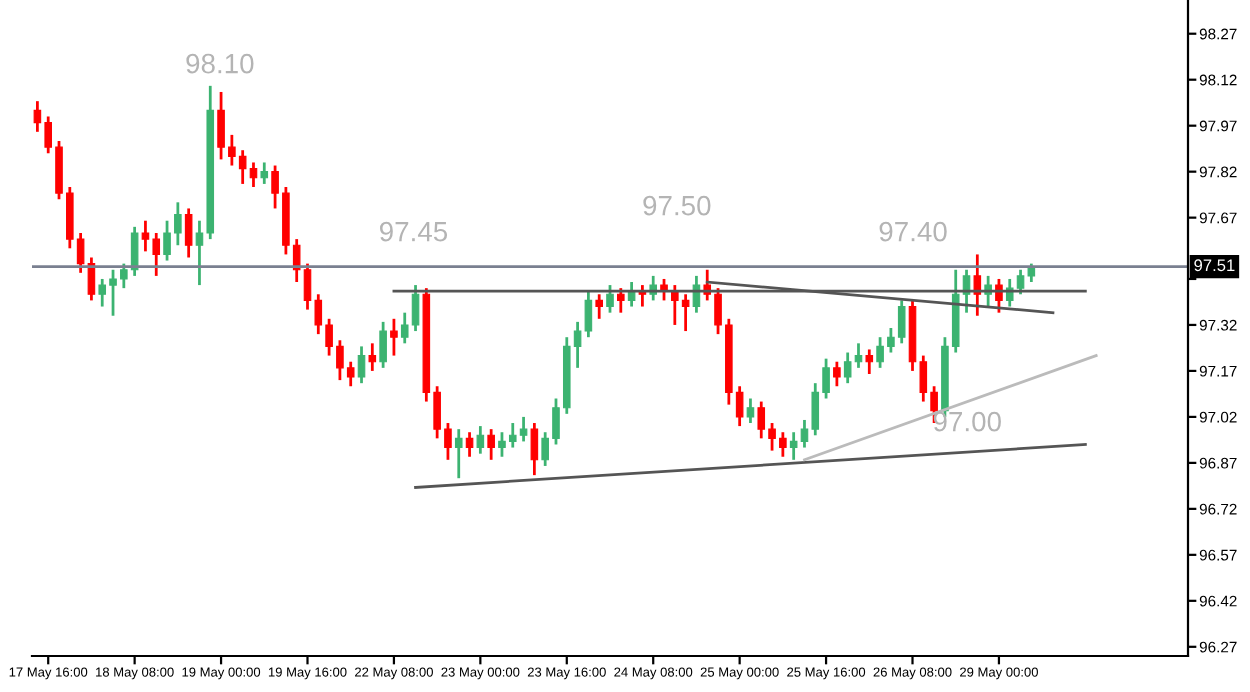 The image size is (1250, 692). What do you see at coordinates (913, 231) in the screenshot?
I see `annotation: 97.40` at bounding box center [913, 231].